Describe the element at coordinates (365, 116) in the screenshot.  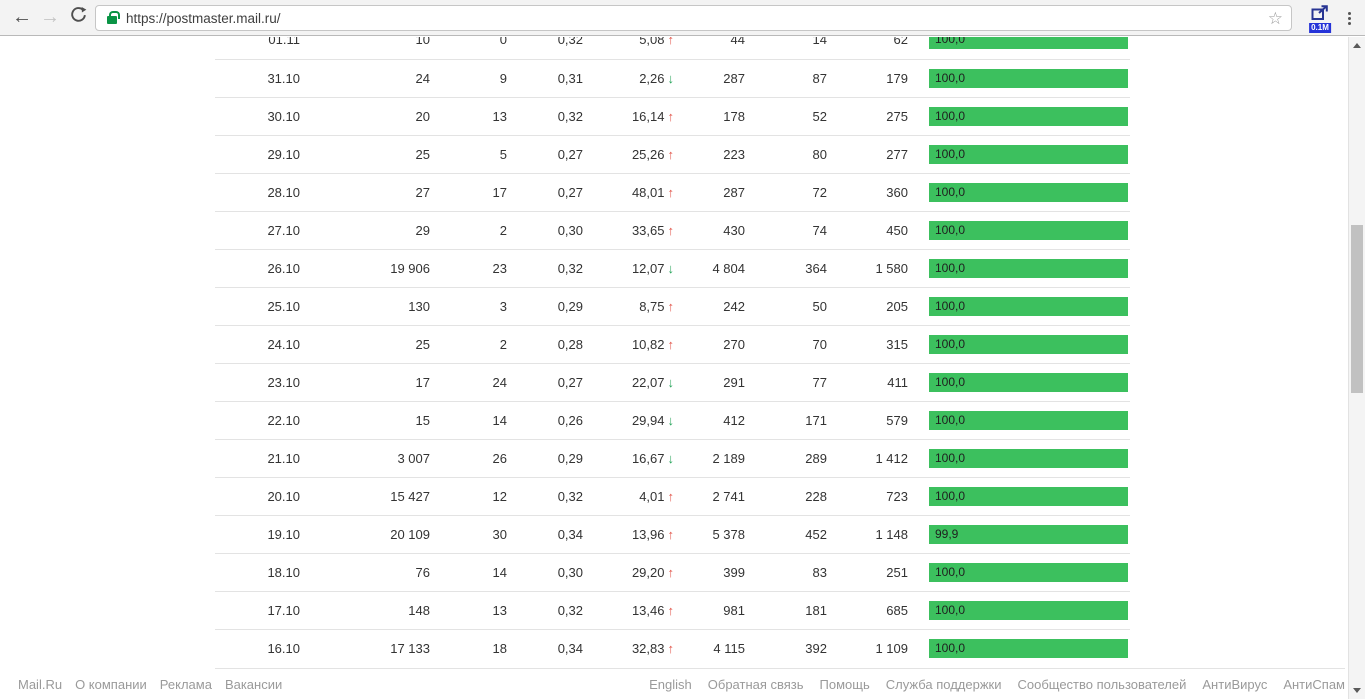
I see `cell-col2: 20` at that location.